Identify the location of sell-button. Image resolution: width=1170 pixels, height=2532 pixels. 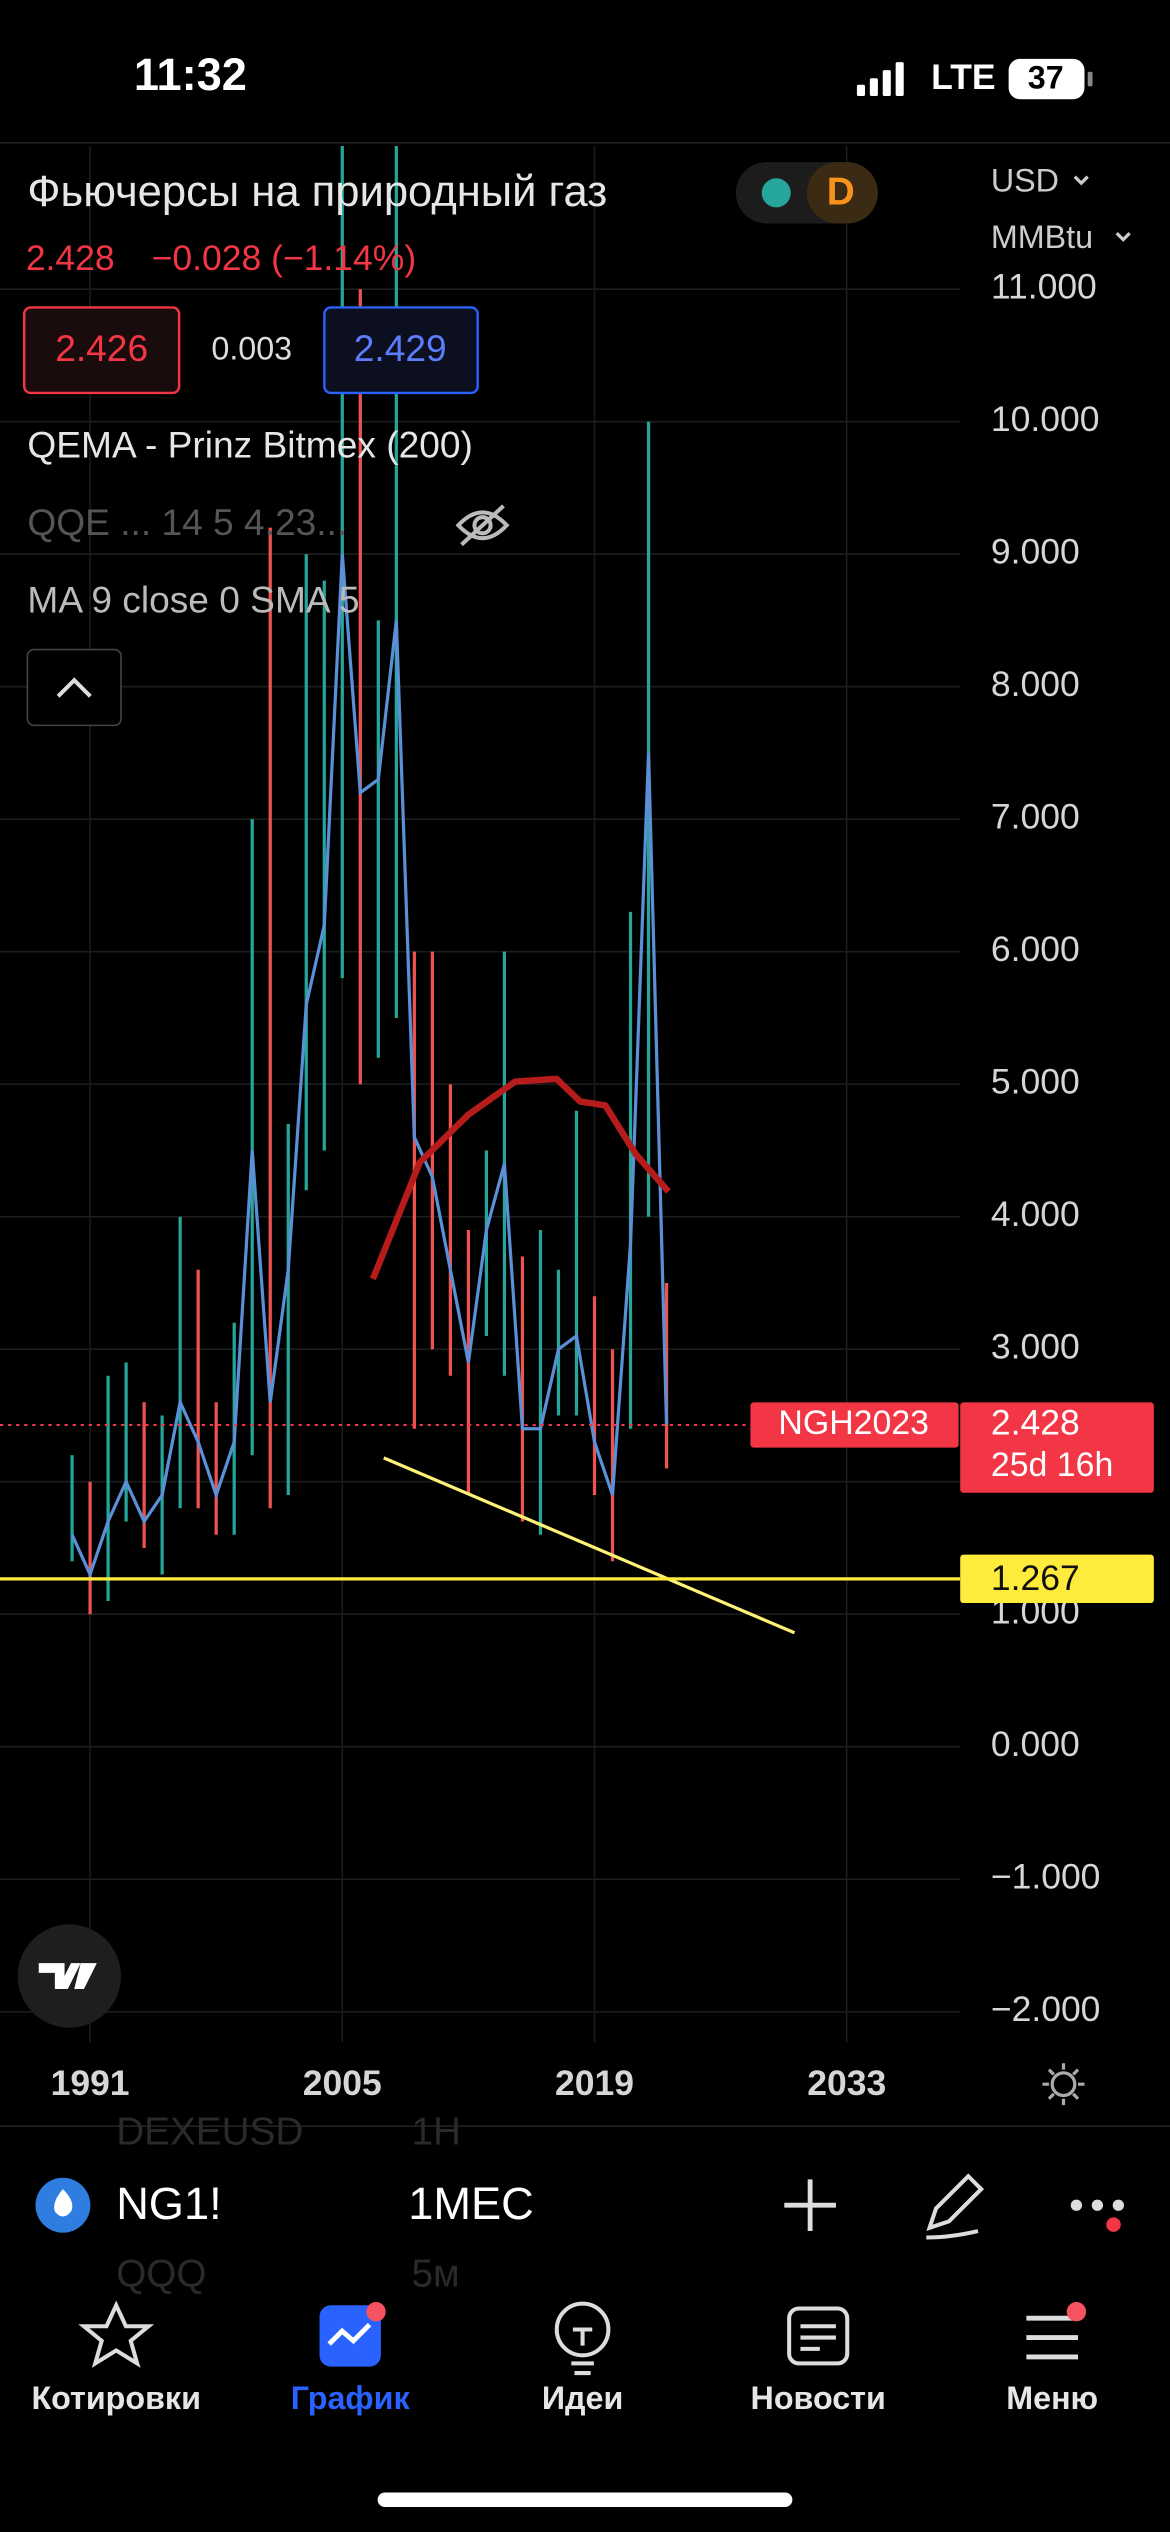
(101, 350).